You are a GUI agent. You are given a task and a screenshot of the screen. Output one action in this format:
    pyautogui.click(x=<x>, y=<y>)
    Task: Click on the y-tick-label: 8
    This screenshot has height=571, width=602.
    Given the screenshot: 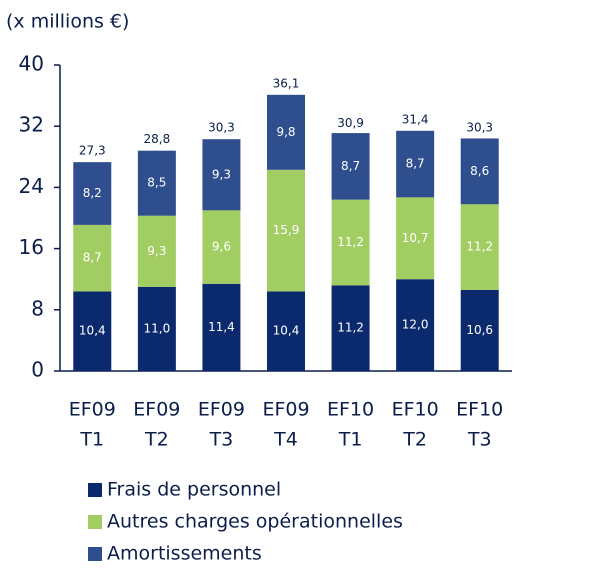 What is the action you would take?
    pyautogui.click(x=37, y=308)
    